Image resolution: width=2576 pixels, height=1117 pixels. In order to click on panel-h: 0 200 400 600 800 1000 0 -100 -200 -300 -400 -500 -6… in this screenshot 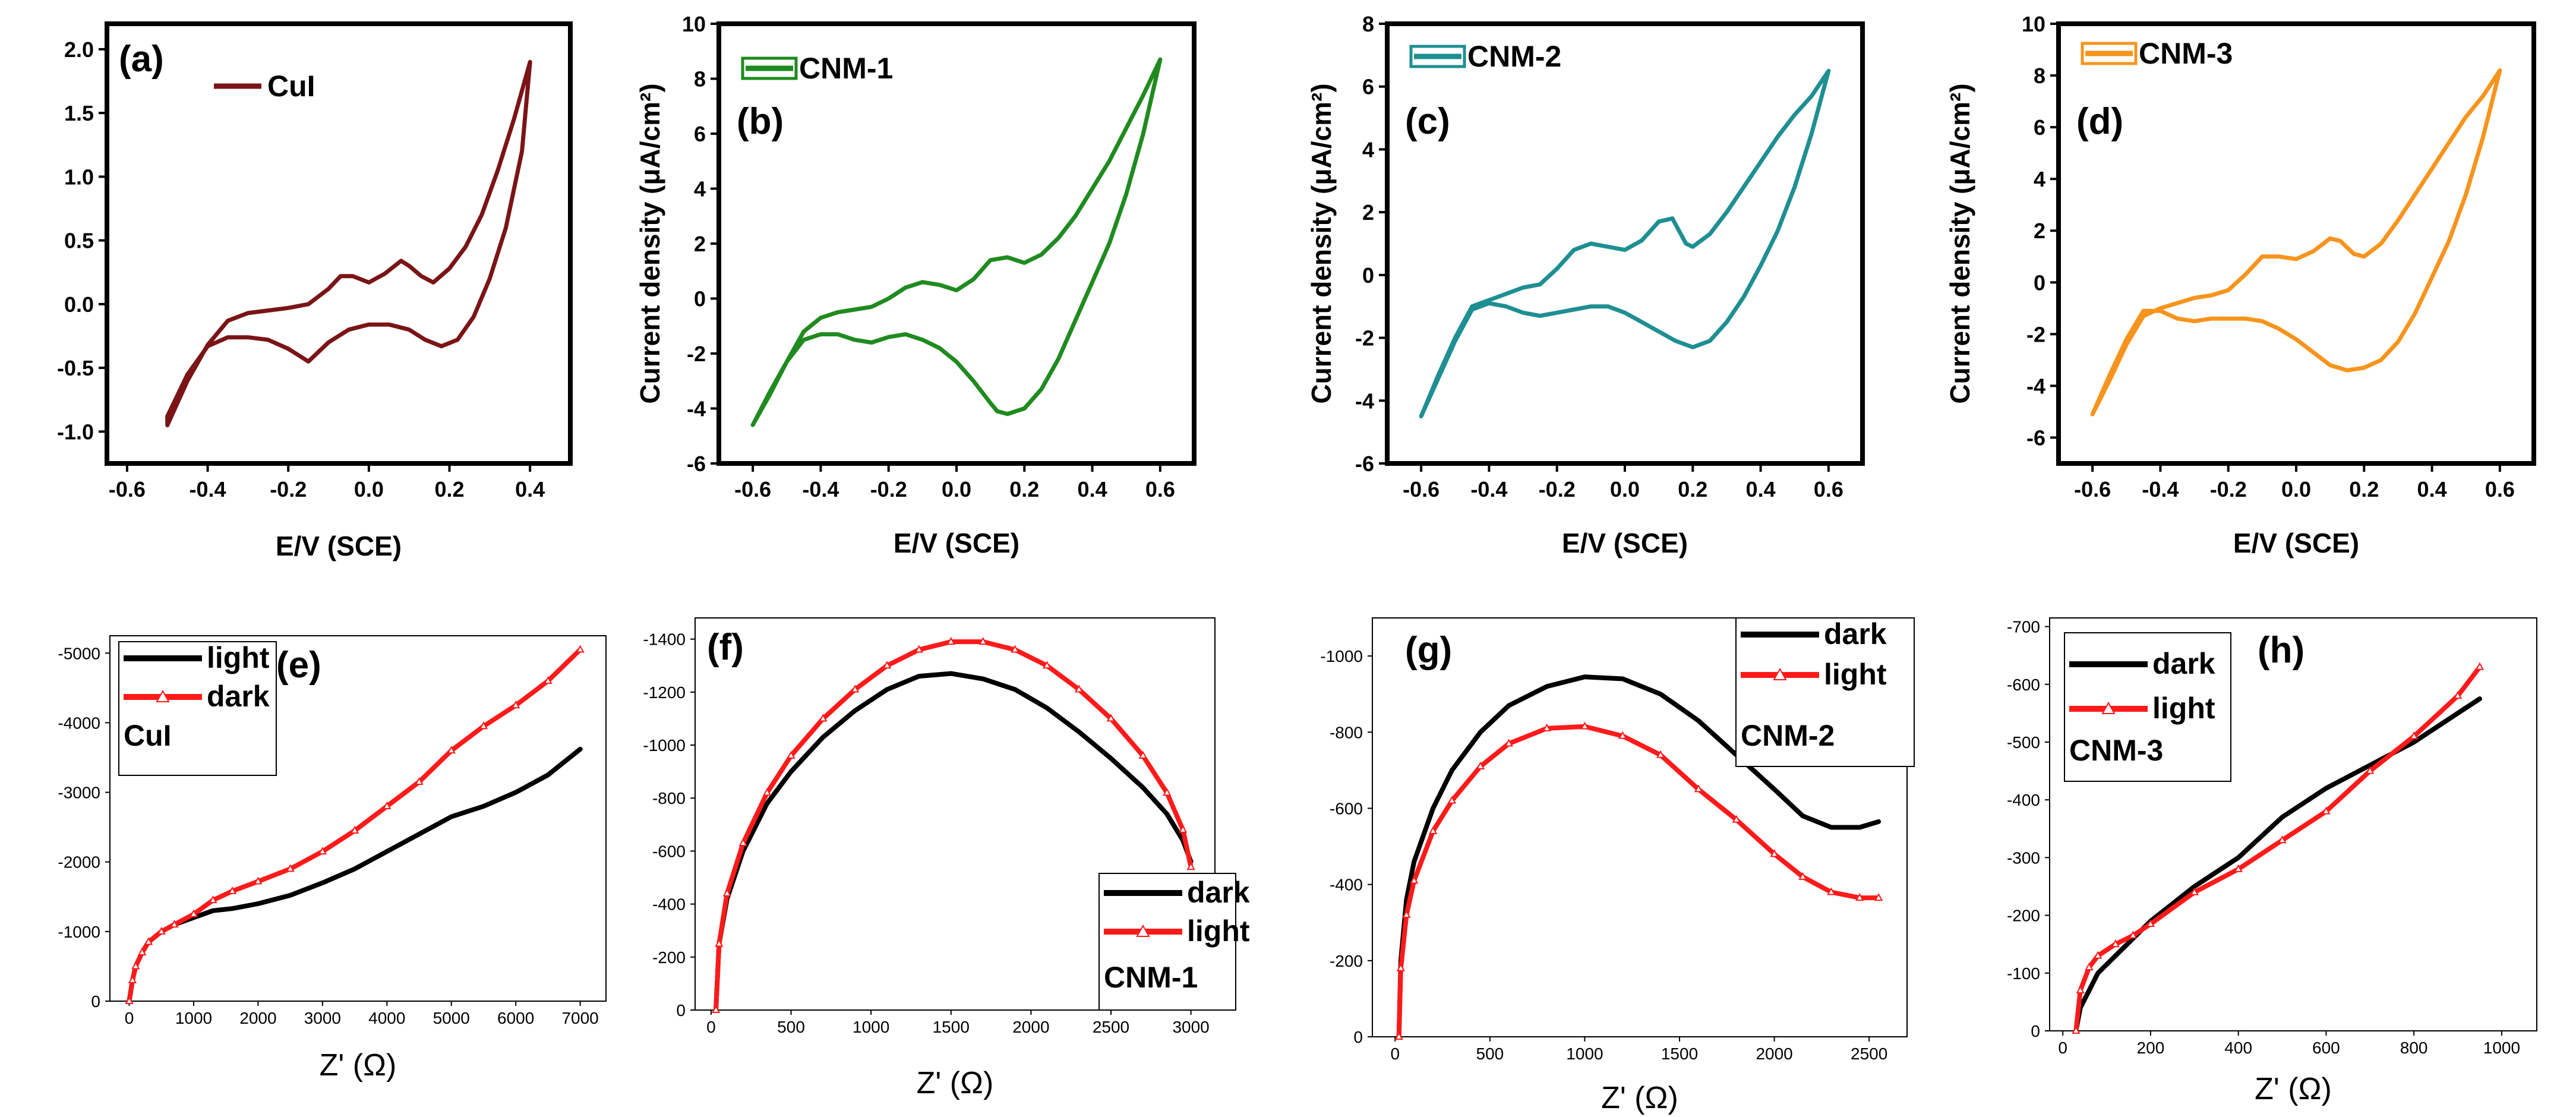, I will do `click(2272, 861)`.